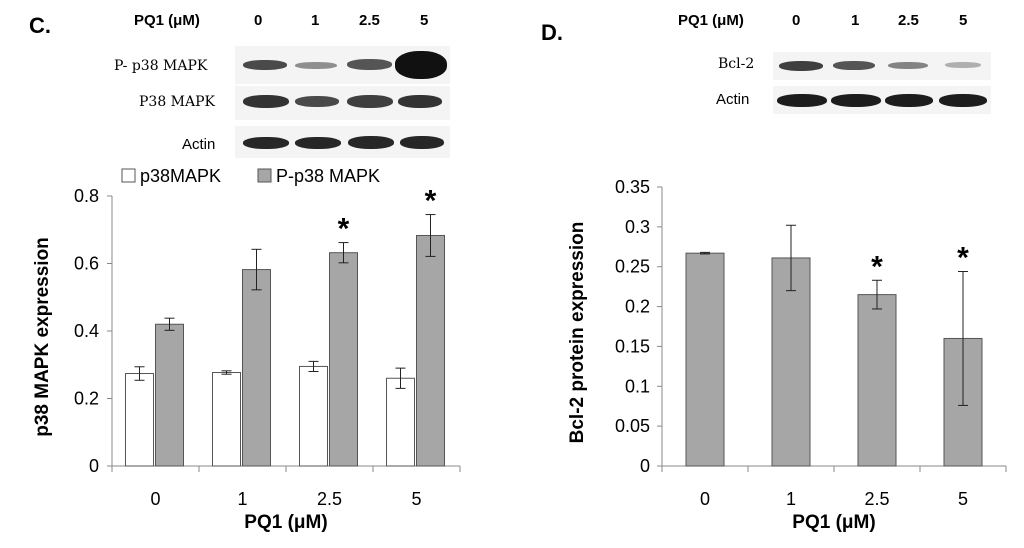 The image size is (1024, 548). What do you see at coordinates (552, 32) in the screenshot?
I see `panel-d-letter: D.` at bounding box center [552, 32].